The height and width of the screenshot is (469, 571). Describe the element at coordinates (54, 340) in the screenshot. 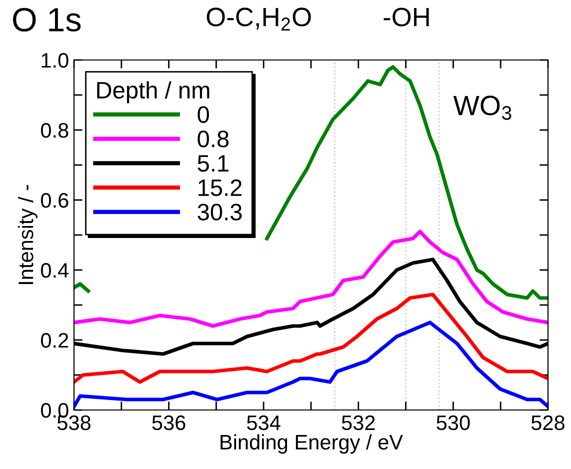

I see `y-tick-label: 0.2` at that location.